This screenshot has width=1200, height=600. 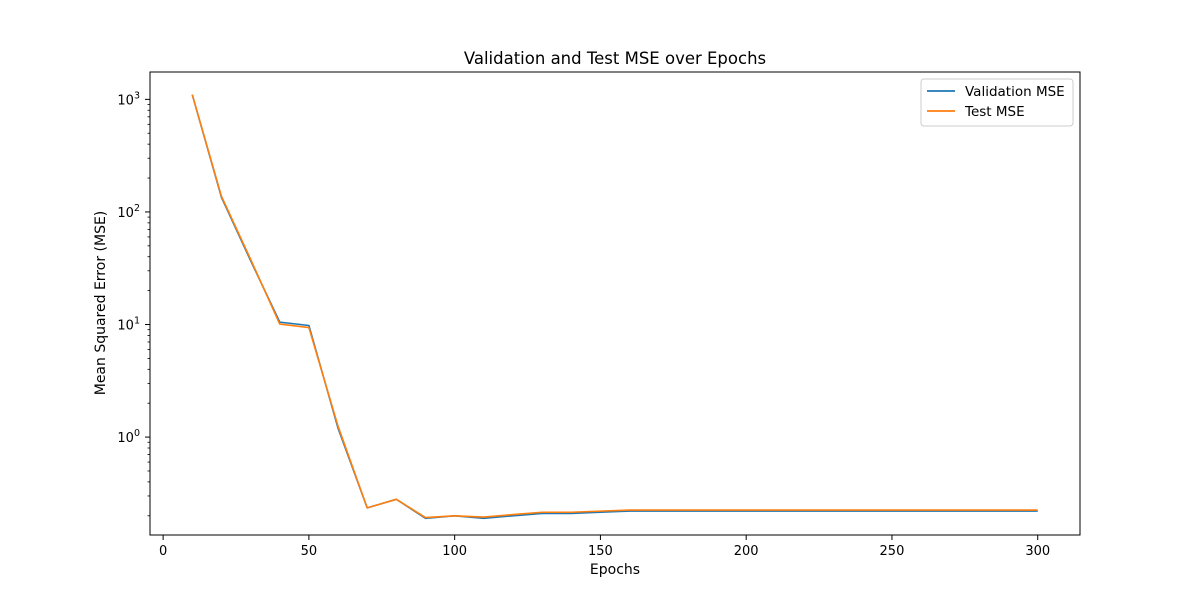 What do you see at coordinates (615, 58) in the screenshot?
I see `chart-title: Validation and Test MSE over Epochs` at bounding box center [615, 58].